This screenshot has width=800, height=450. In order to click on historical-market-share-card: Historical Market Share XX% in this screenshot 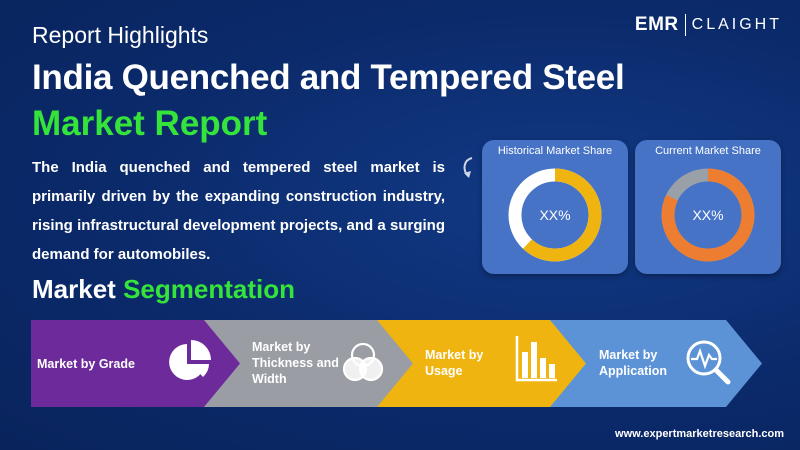, I will do `click(555, 207)`.